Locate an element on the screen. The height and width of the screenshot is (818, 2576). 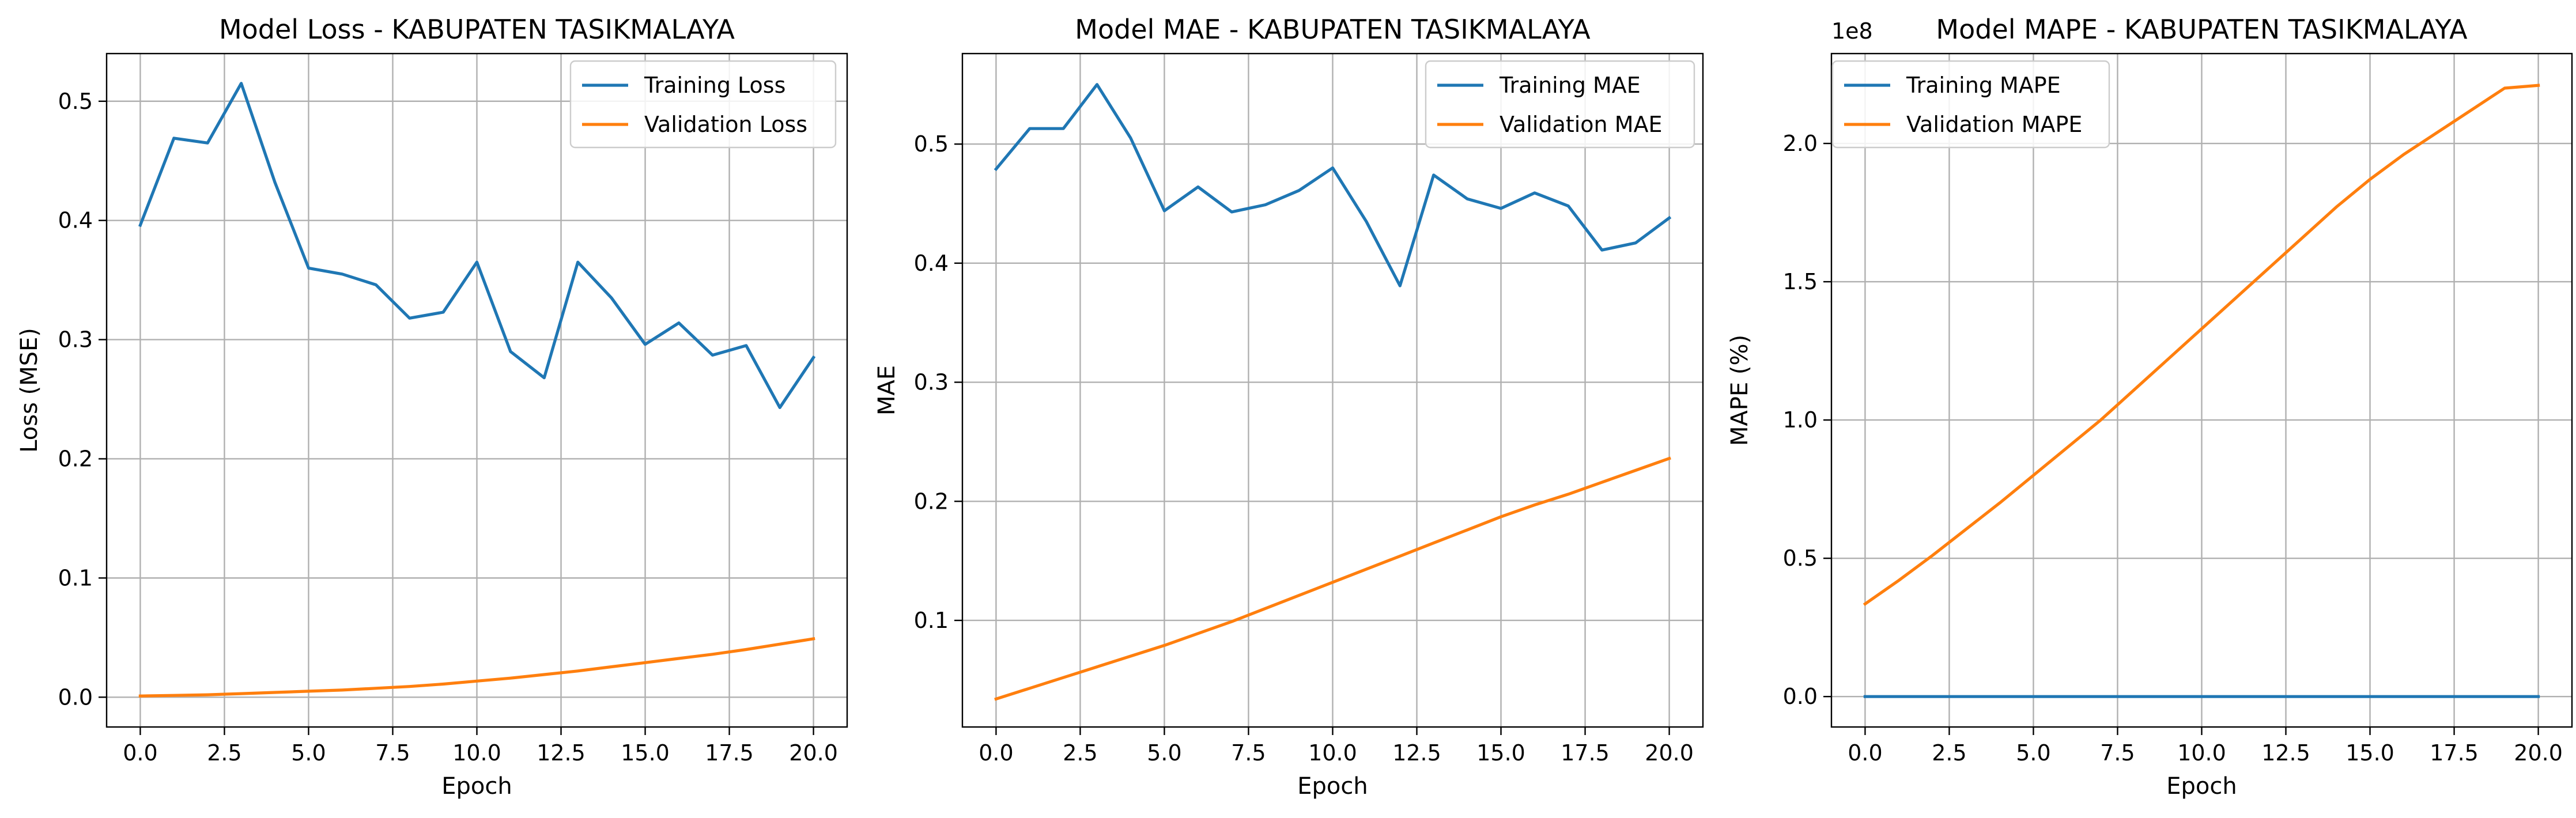
legend: Training Loss Validation Loss is located at coordinates (703, 104).